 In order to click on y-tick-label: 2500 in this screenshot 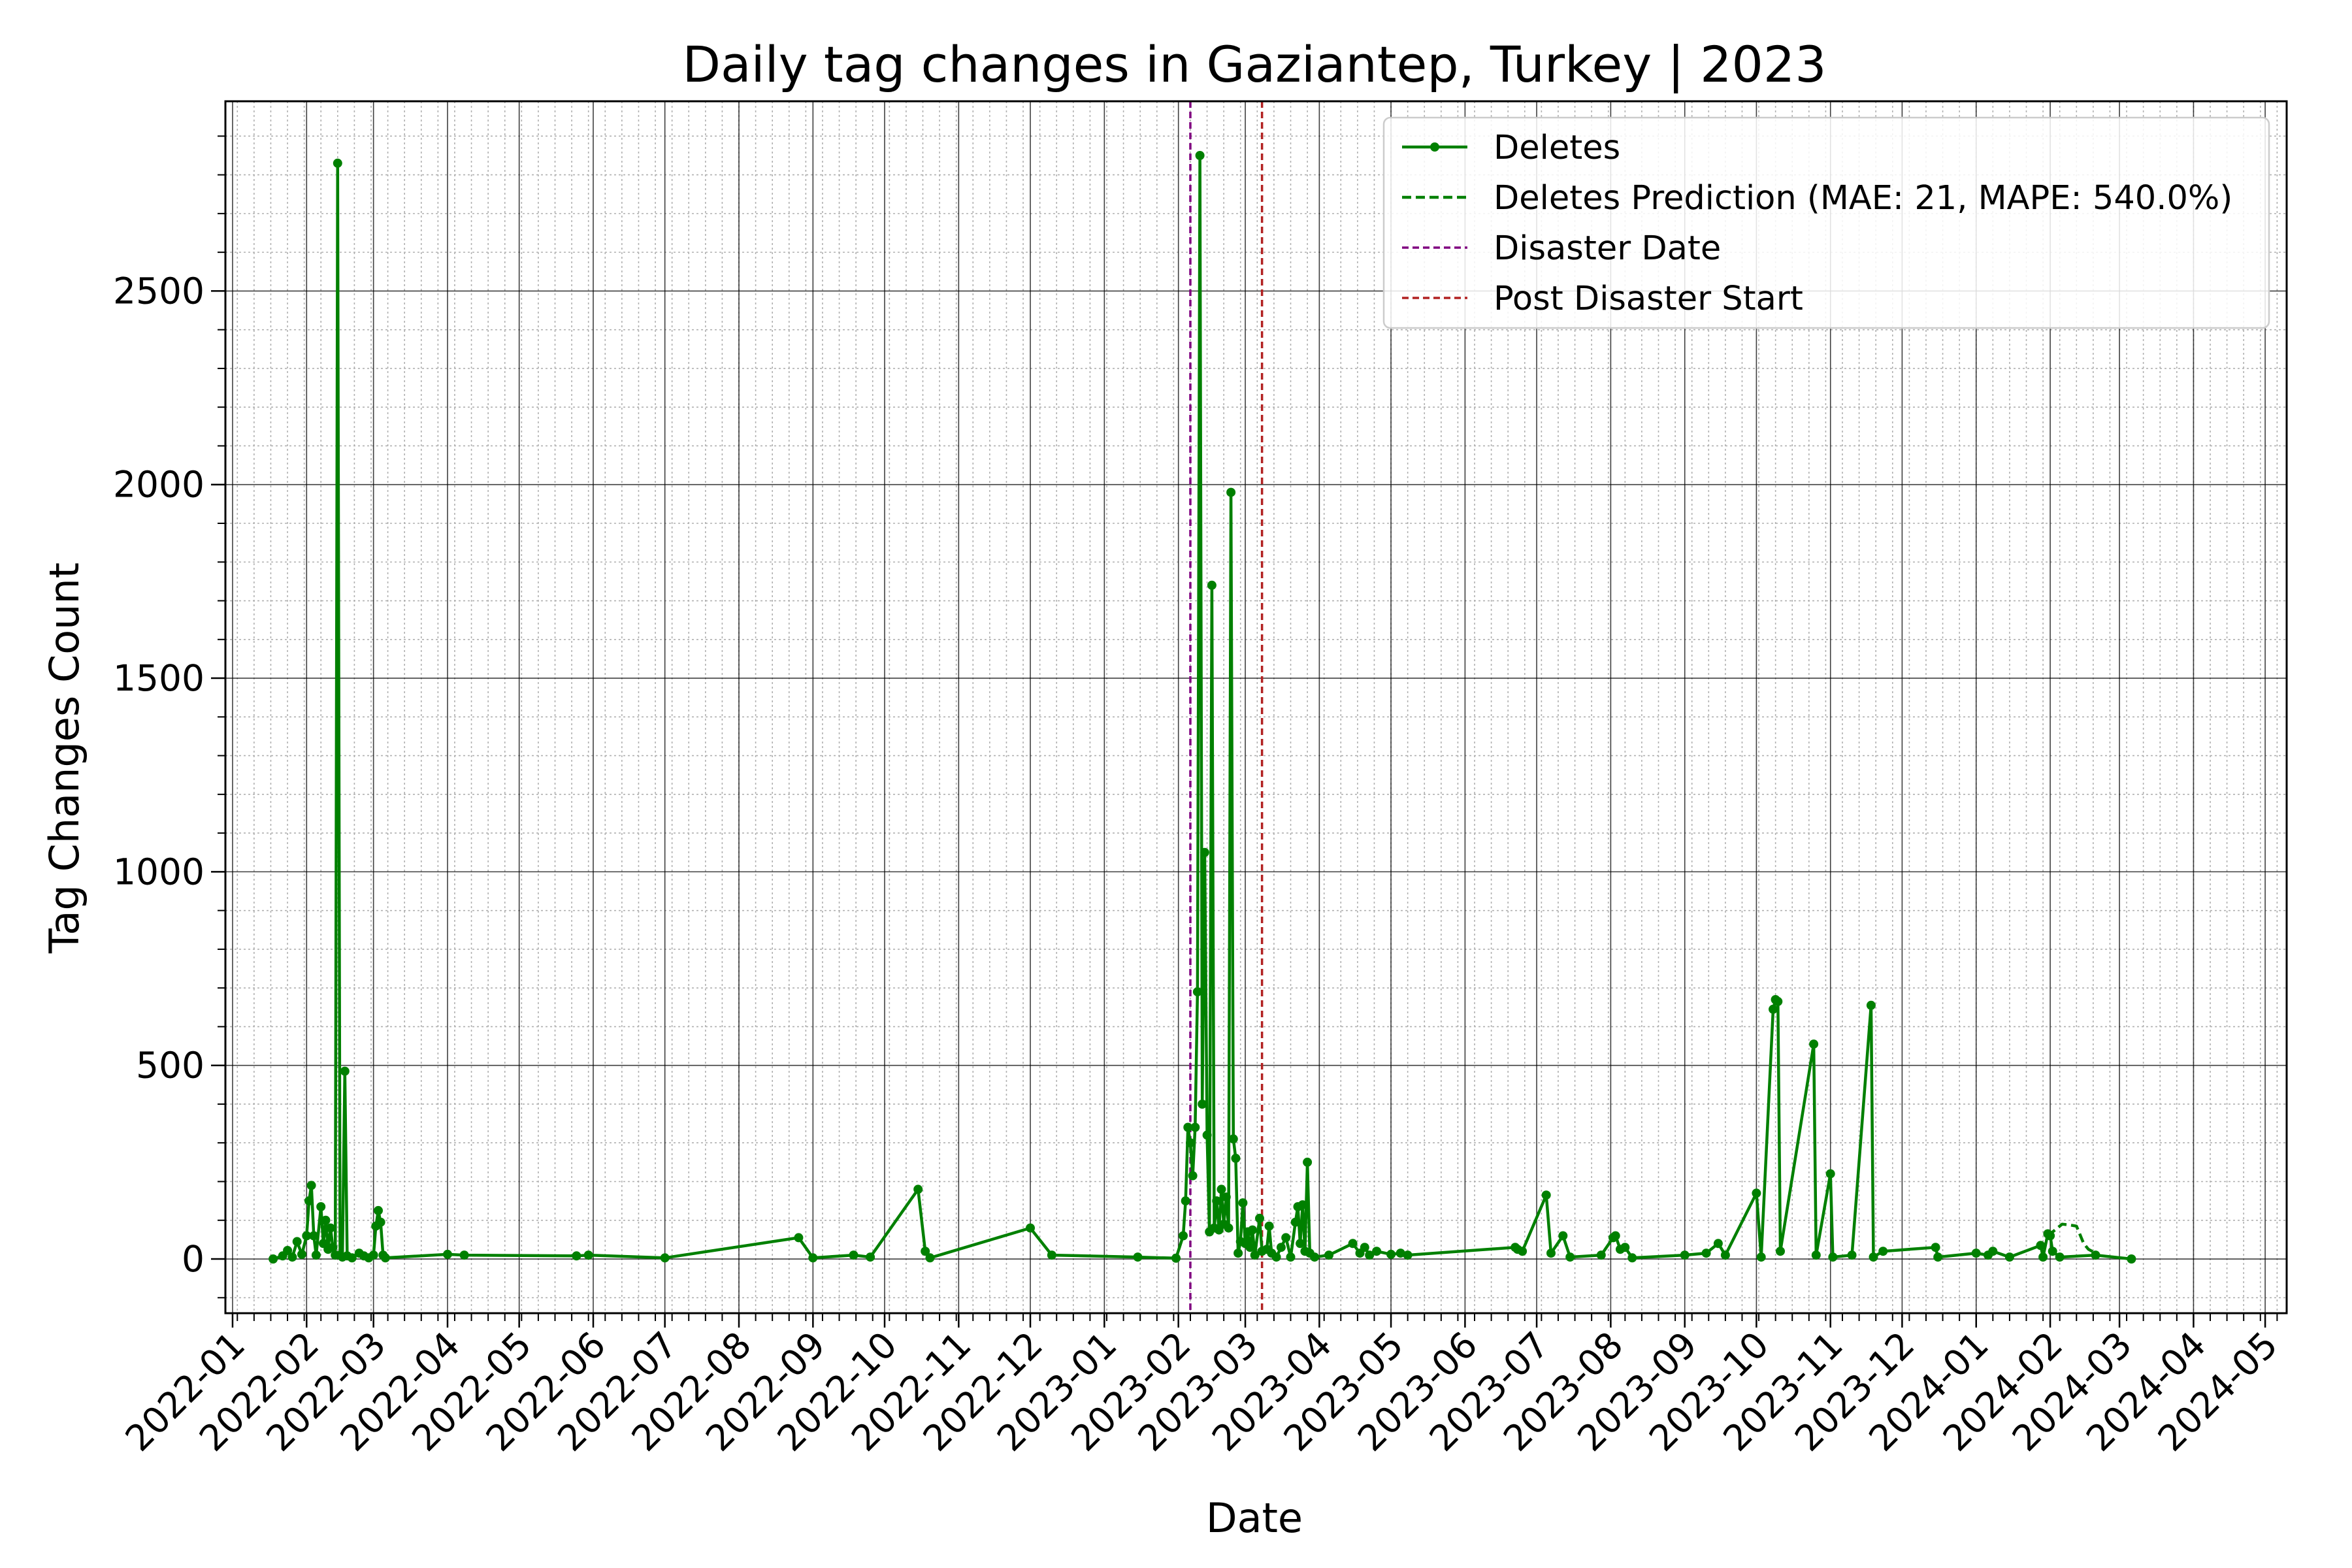, I will do `click(158, 291)`.